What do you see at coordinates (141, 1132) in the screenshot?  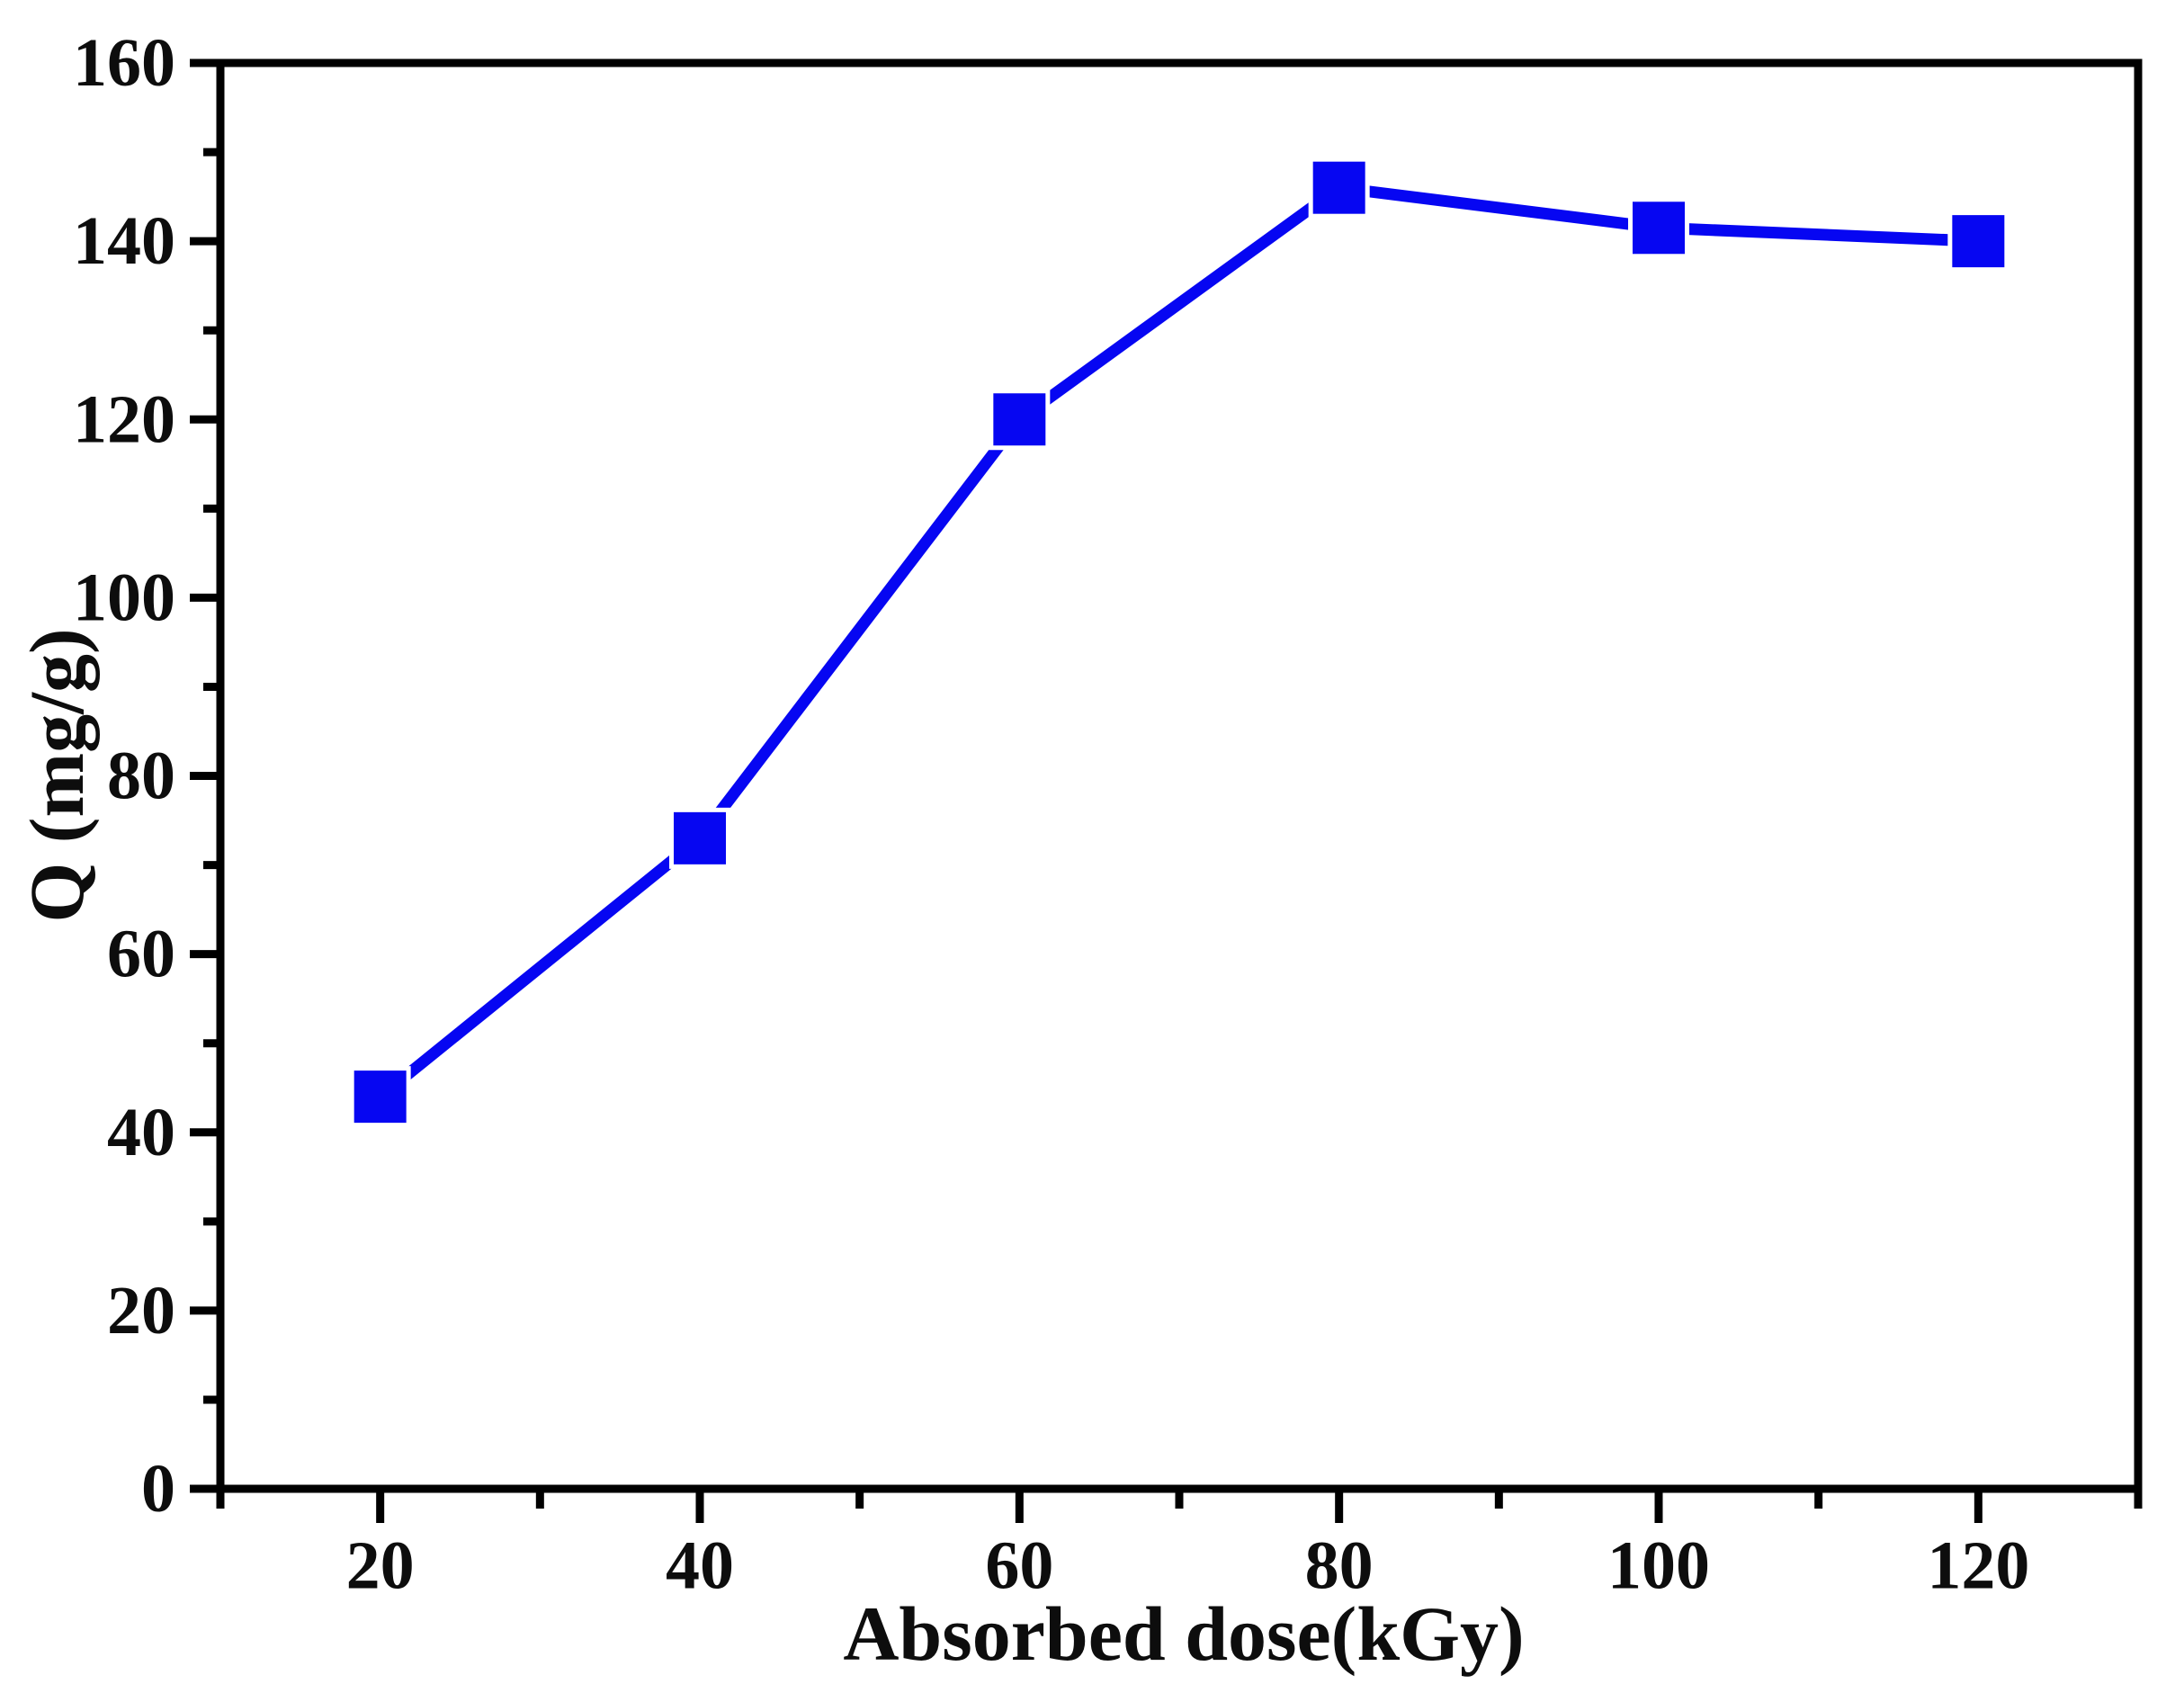 I see `y-tick-label: 40` at bounding box center [141, 1132].